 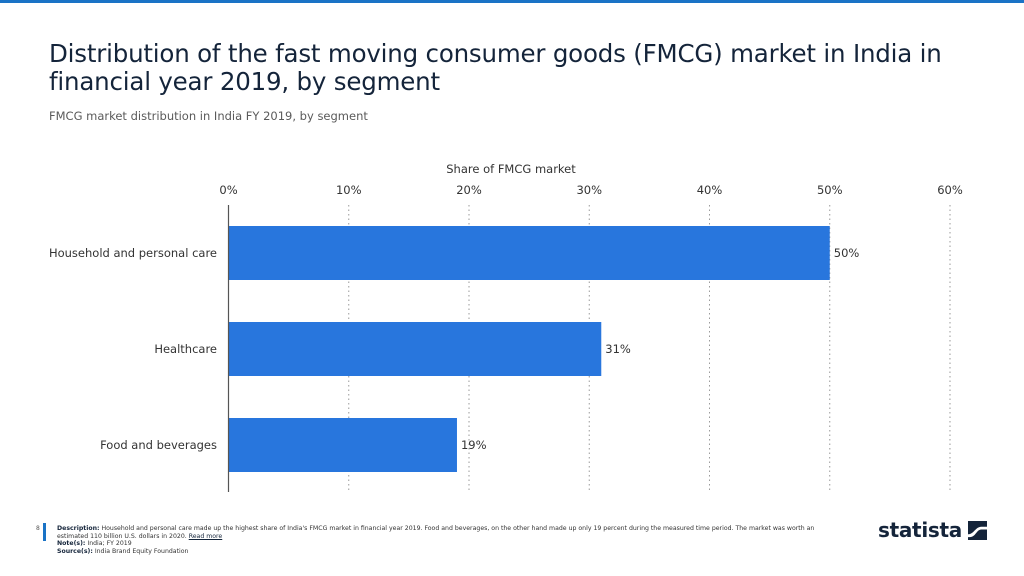 I want to click on statista-logo: statista, so click(x=932, y=530).